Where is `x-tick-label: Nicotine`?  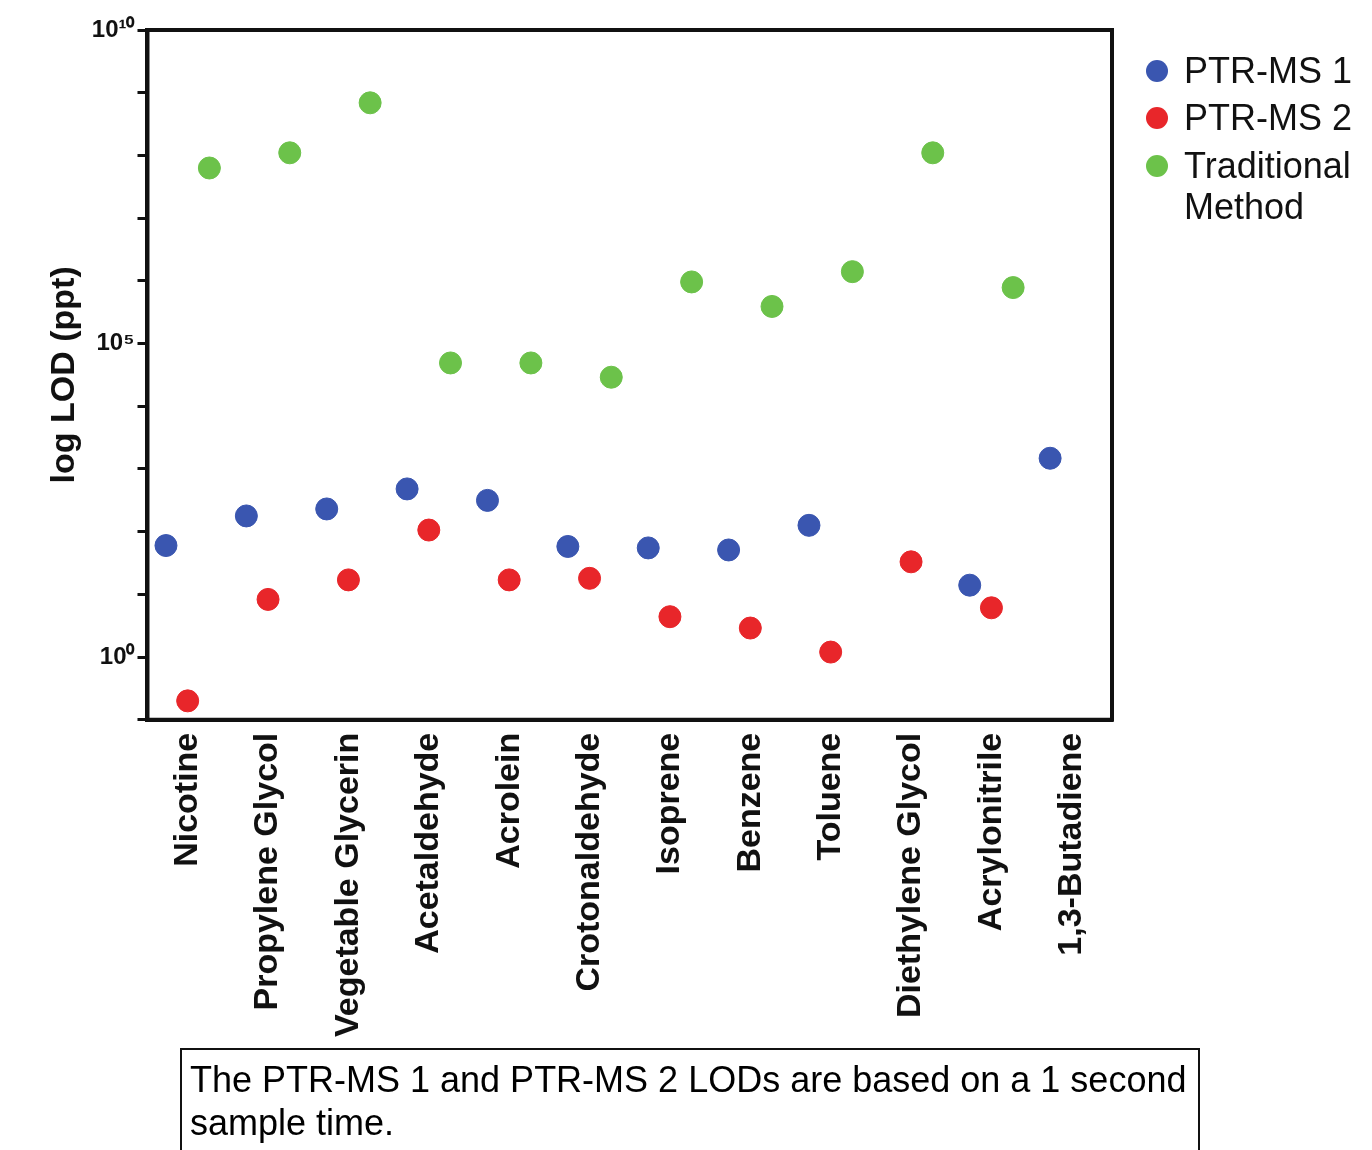 x-tick-label: Nicotine is located at coordinates (185, 799).